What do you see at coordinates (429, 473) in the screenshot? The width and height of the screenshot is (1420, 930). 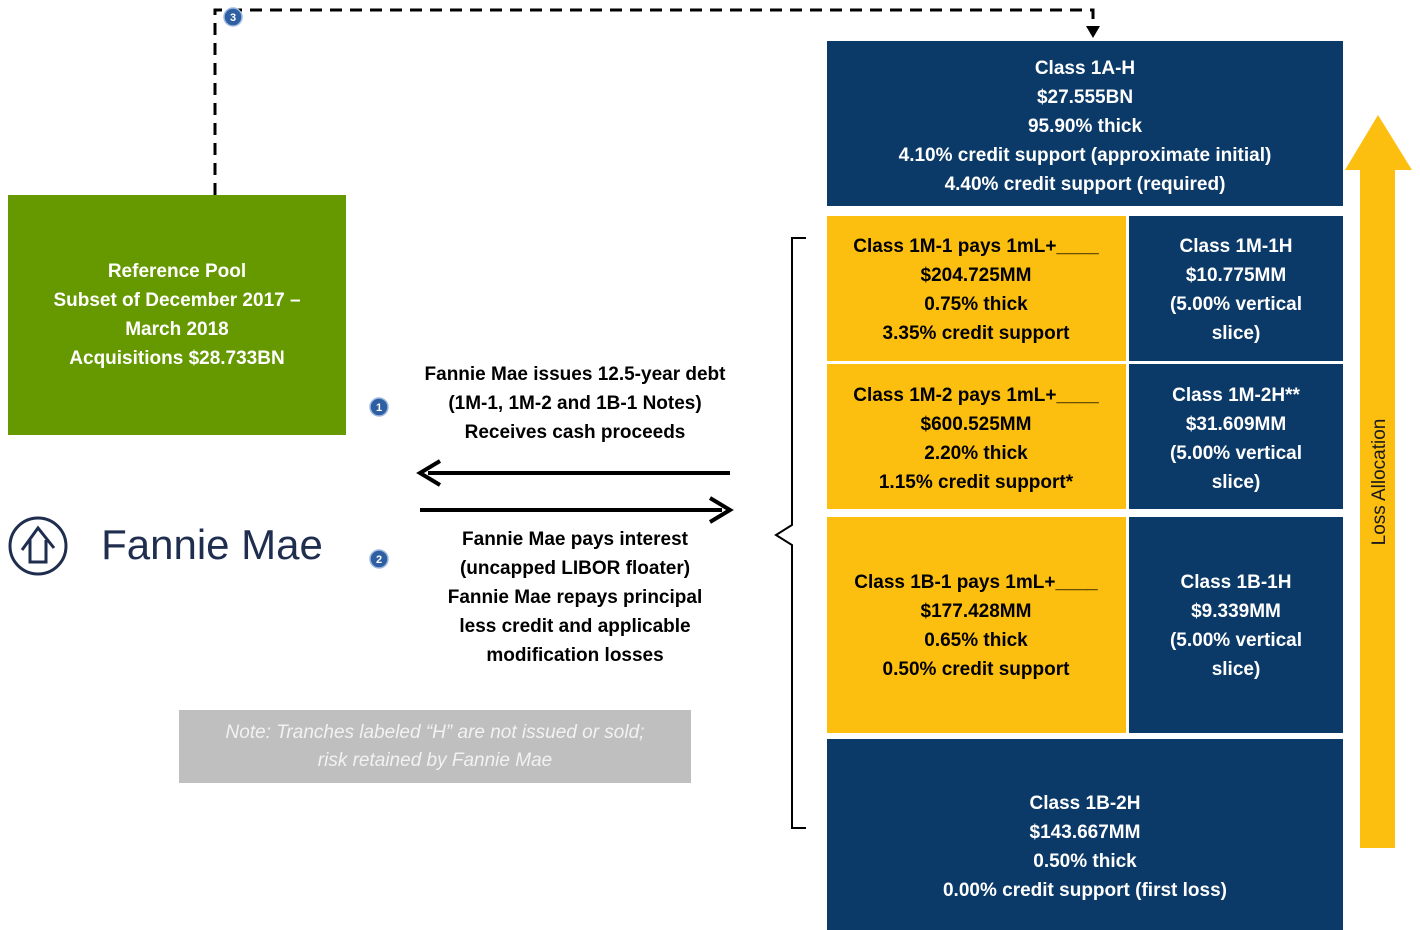 I see `arrow-left-head` at bounding box center [429, 473].